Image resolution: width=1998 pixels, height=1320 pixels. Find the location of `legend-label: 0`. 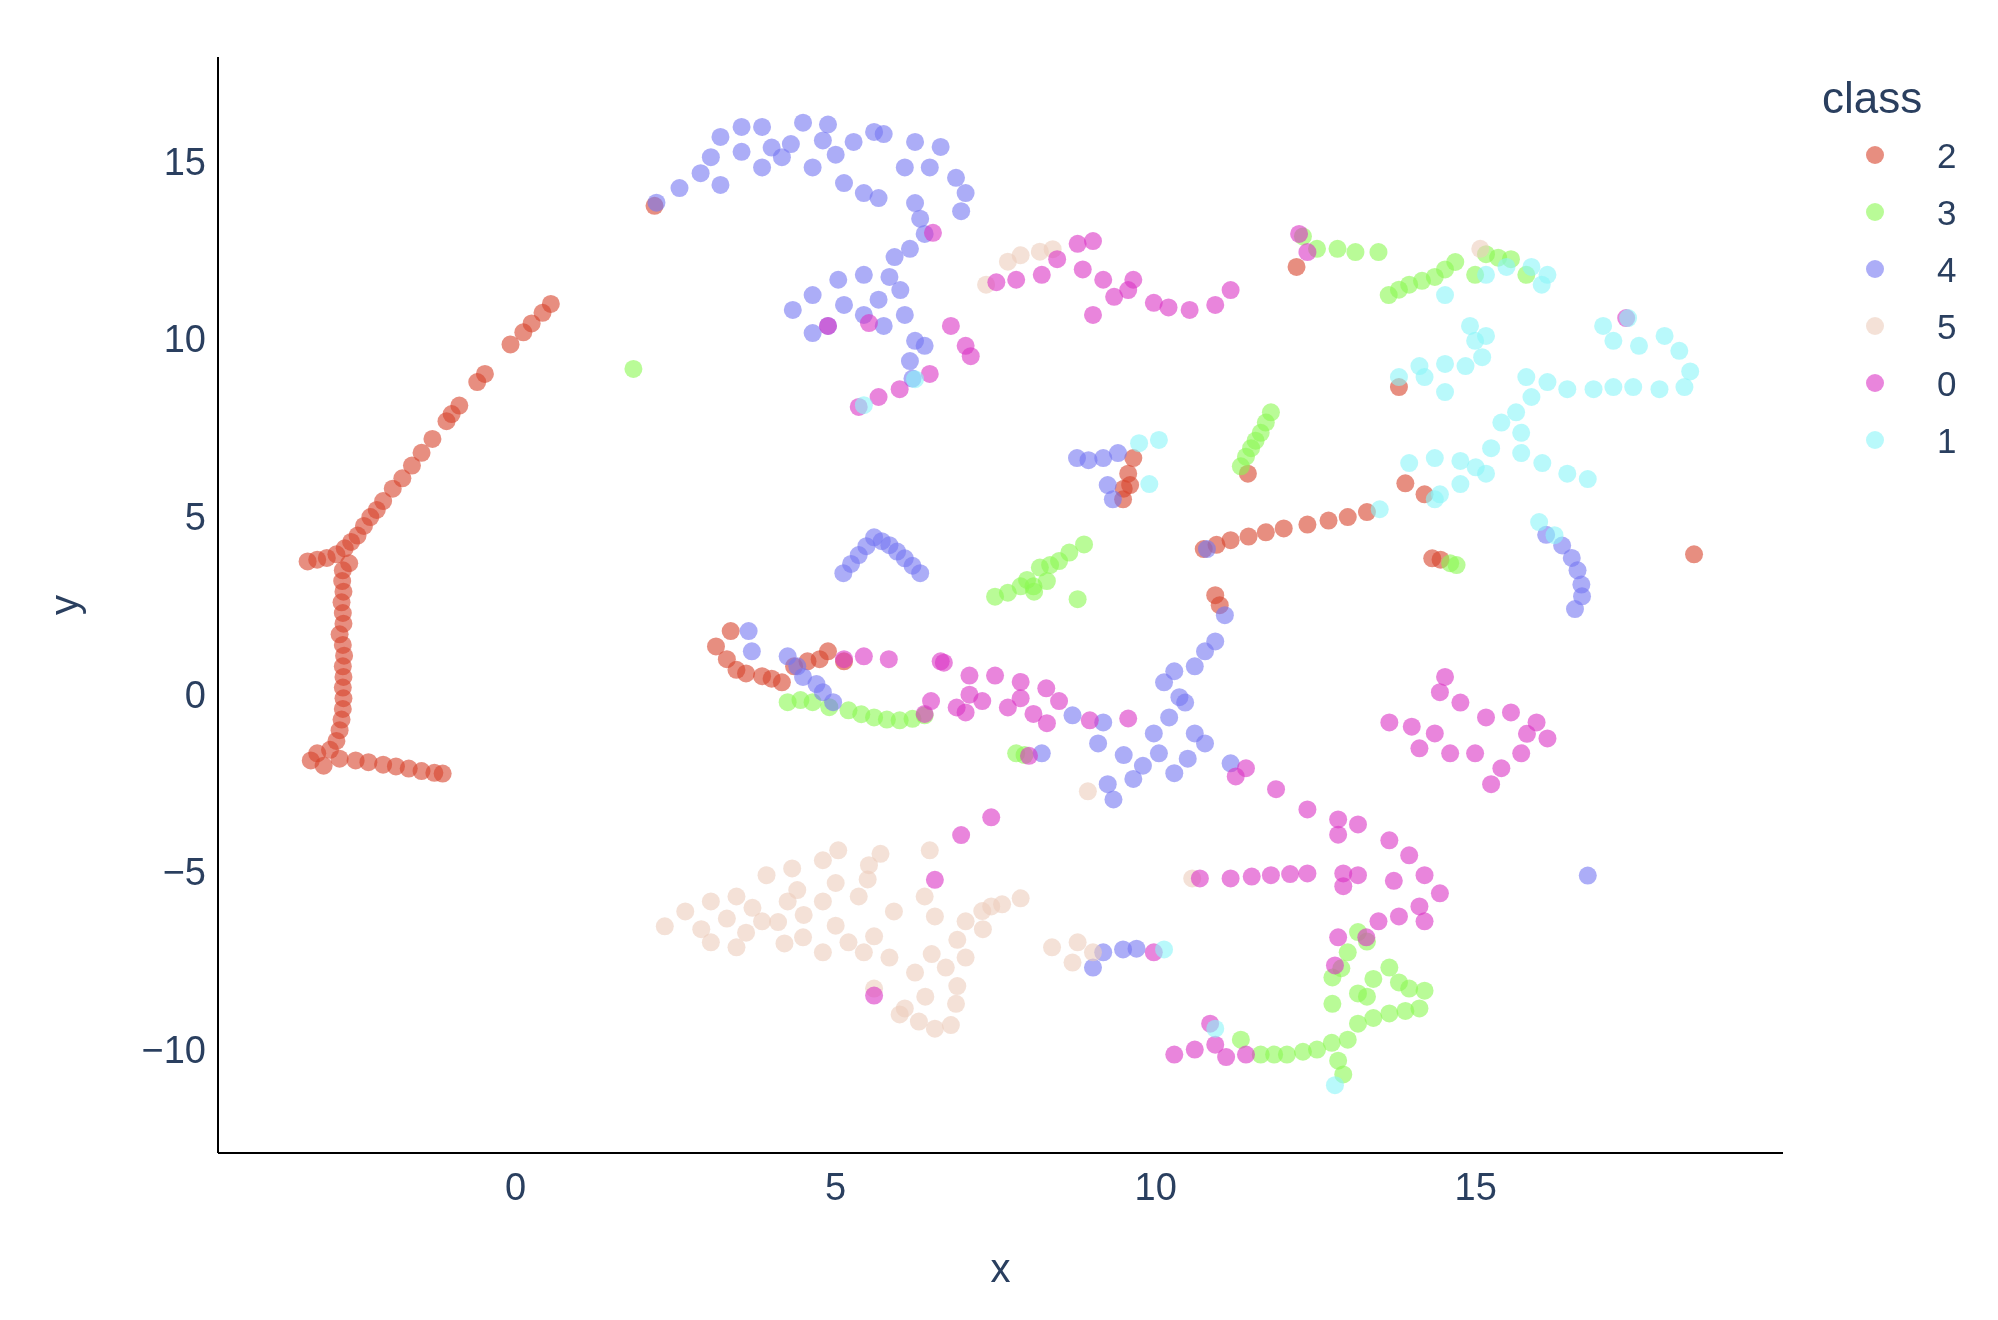

legend-label: 0 is located at coordinates (1947, 383).